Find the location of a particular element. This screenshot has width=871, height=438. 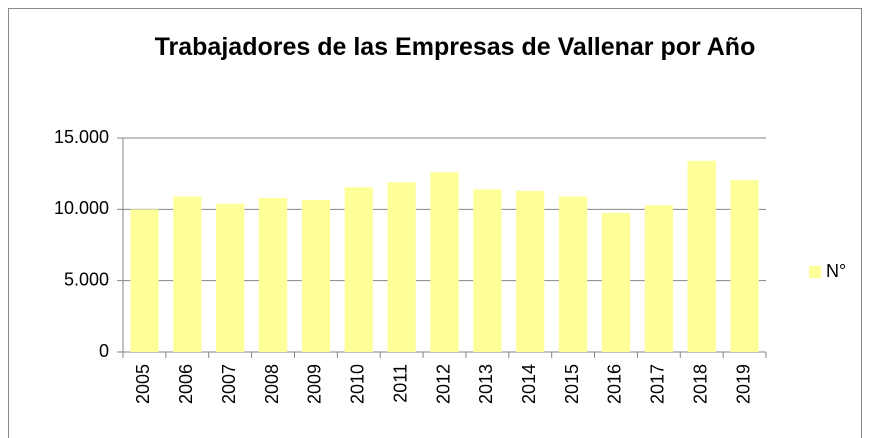

x-tick-label: 2019 is located at coordinates (743, 384).